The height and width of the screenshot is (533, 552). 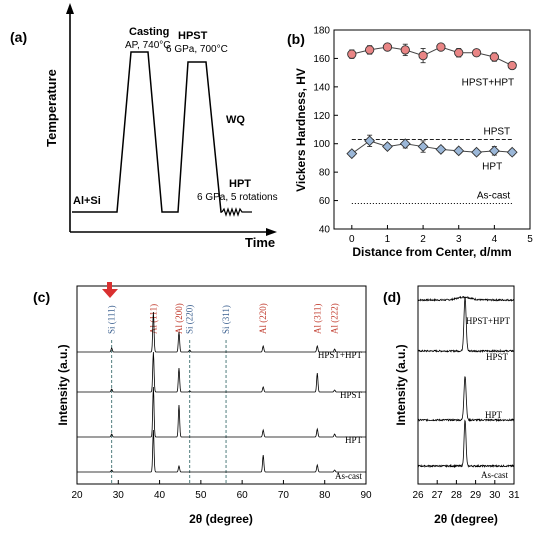 What do you see at coordinates (431, 252) in the screenshot?
I see `panel-b-xlabel: Distance from Center, d/mm` at bounding box center [431, 252].